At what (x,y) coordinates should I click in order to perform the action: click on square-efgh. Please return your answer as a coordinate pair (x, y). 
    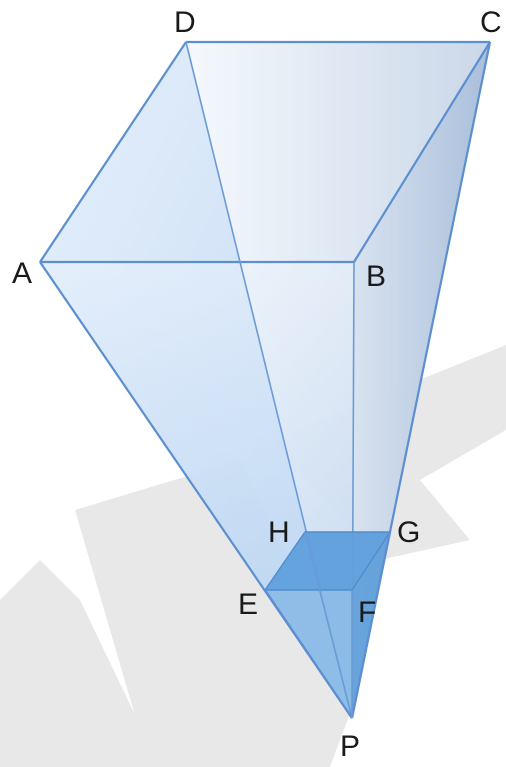
    Looking at the image, I should click on (327, 561).